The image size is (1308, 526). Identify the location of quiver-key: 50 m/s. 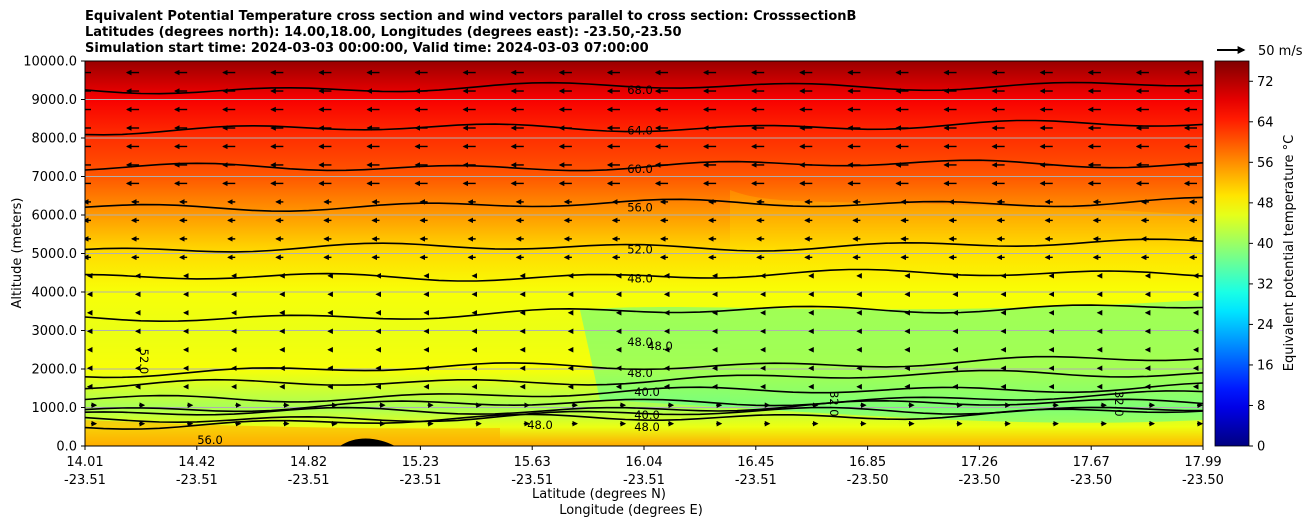
(1260, 51).